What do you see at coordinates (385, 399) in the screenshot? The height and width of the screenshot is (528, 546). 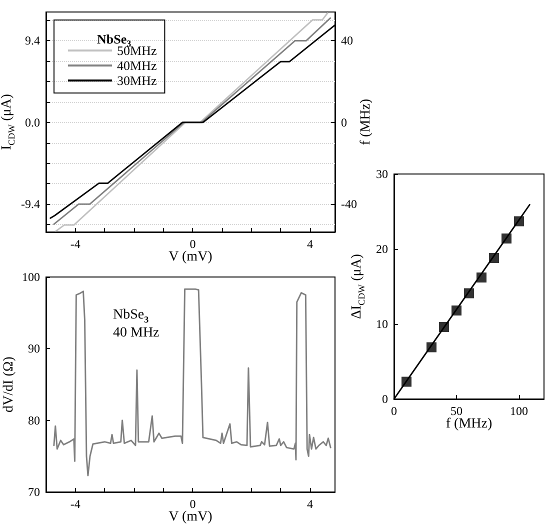 I see `y-tick-label: 0` at bounding box center [385, 399].